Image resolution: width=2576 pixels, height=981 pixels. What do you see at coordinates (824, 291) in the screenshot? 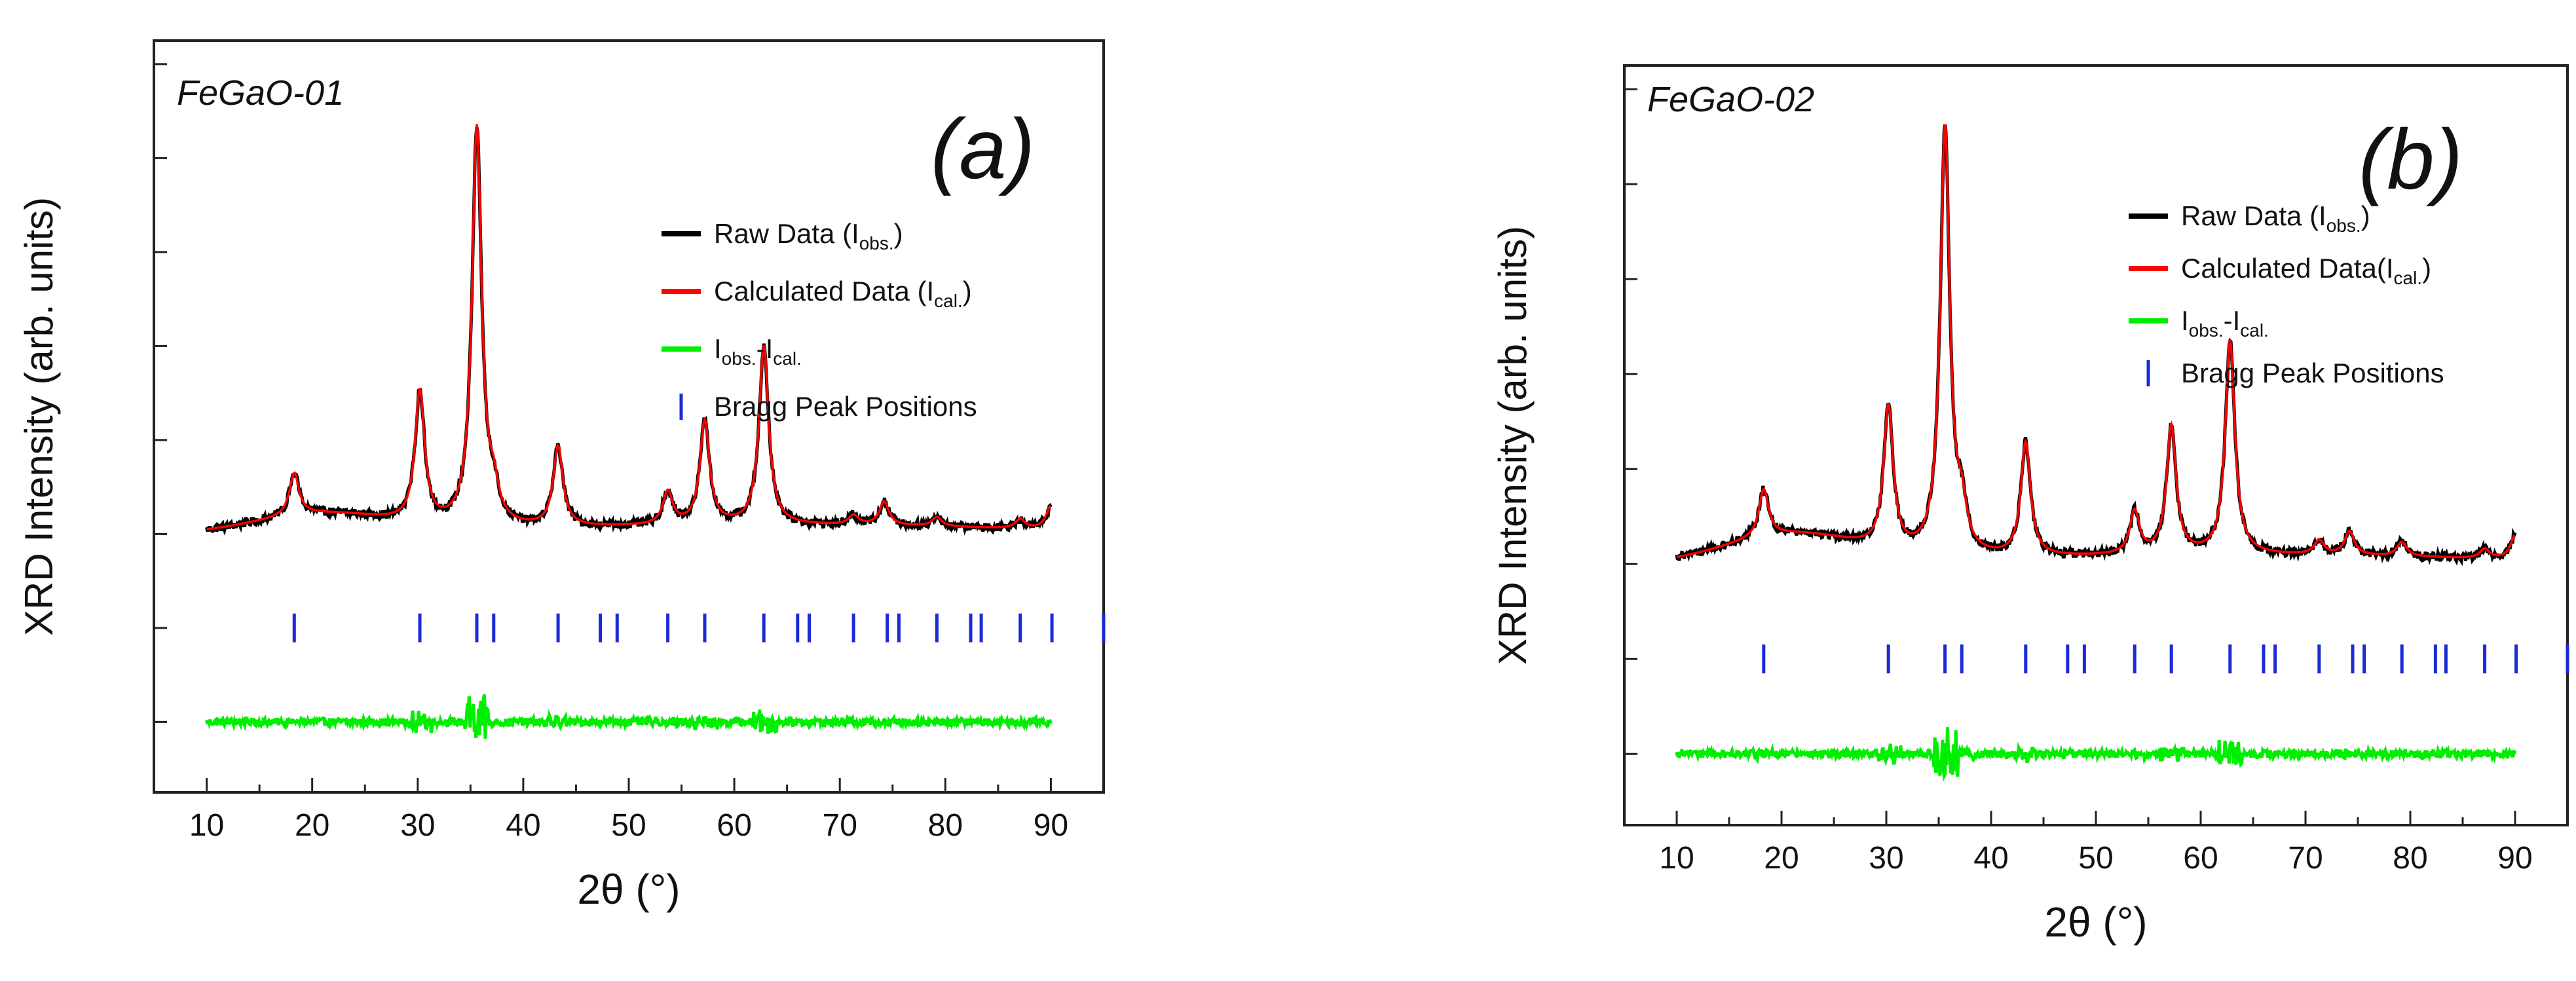
I see `legend-label: Calculated Data (I` at bounding box center [824, 291].